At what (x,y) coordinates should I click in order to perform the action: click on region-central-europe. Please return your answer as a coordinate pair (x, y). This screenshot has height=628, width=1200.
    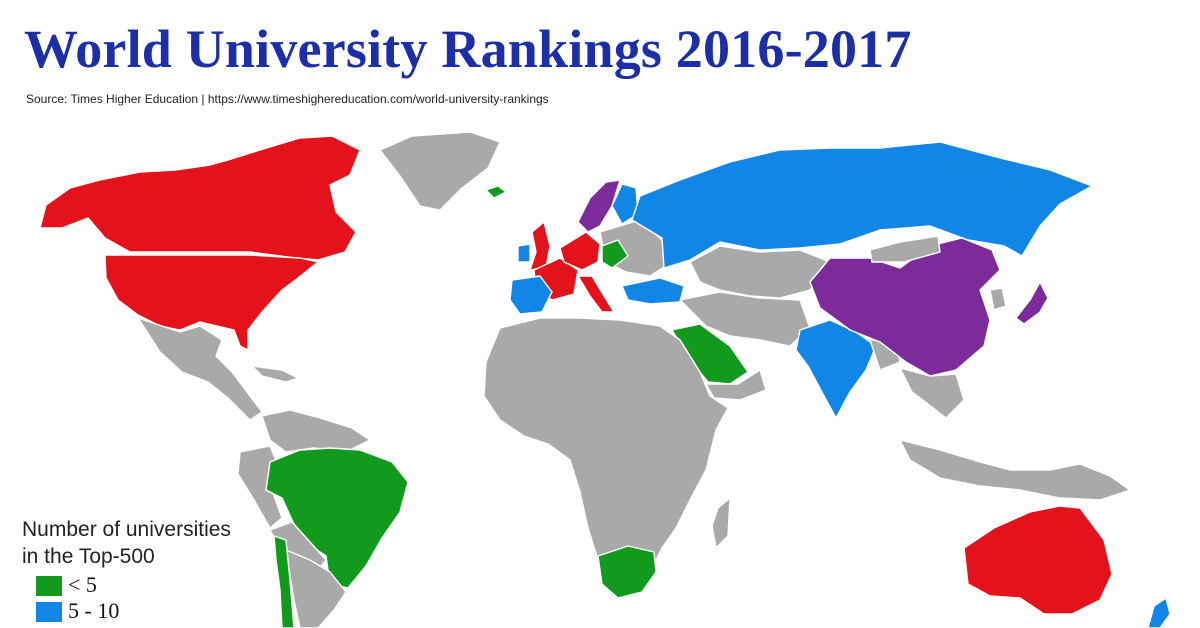
    Looking at the image, I should click on (615, 254).